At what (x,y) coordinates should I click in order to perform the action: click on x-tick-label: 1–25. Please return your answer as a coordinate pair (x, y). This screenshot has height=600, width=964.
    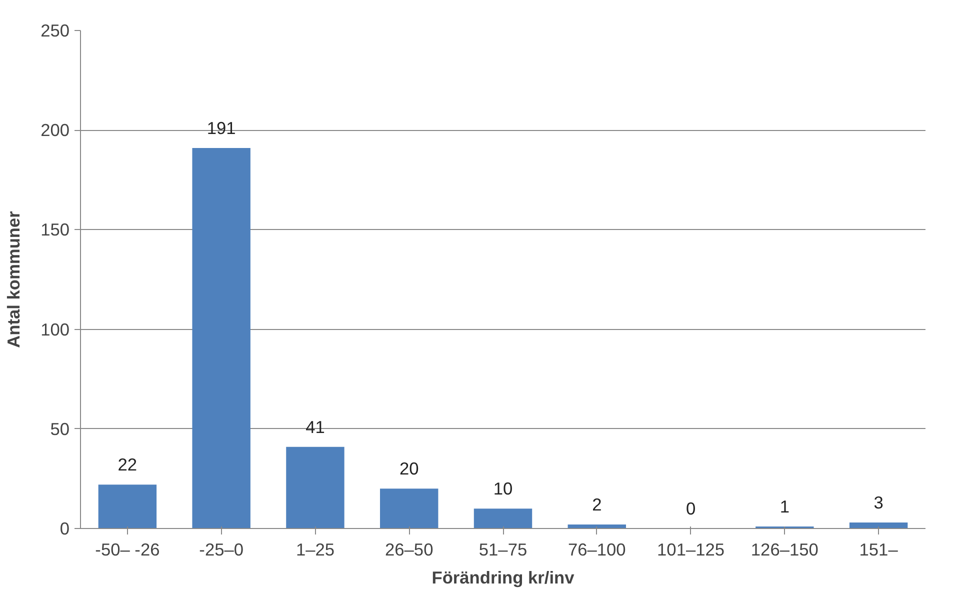
    Looking at the image, I should click on (315, 550).